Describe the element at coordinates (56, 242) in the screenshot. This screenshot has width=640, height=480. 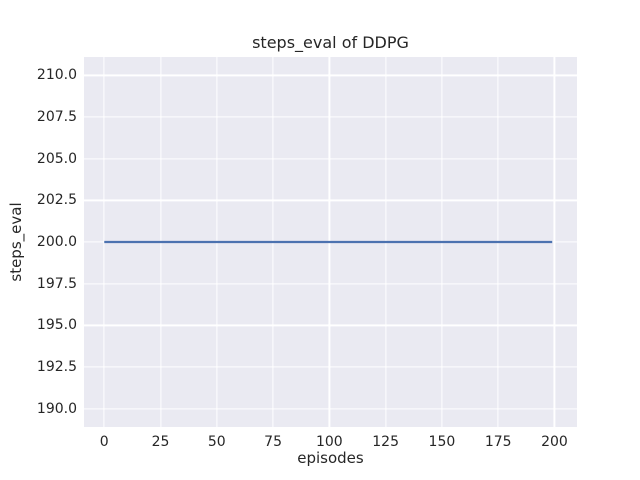
I see `y-tick-label: 200.0` at that location.